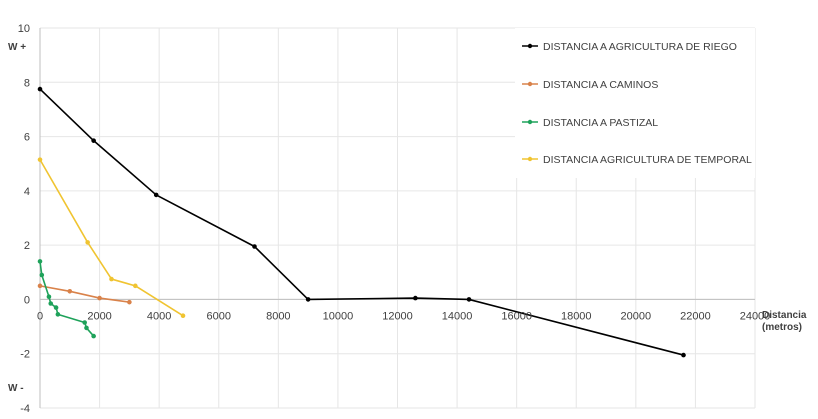 Image resolution: width=818 pixels, height=419 pixels. Describe the element at coordinates (457, 316) in the screenshot. I see `x-tick-label: 14000` at that location.